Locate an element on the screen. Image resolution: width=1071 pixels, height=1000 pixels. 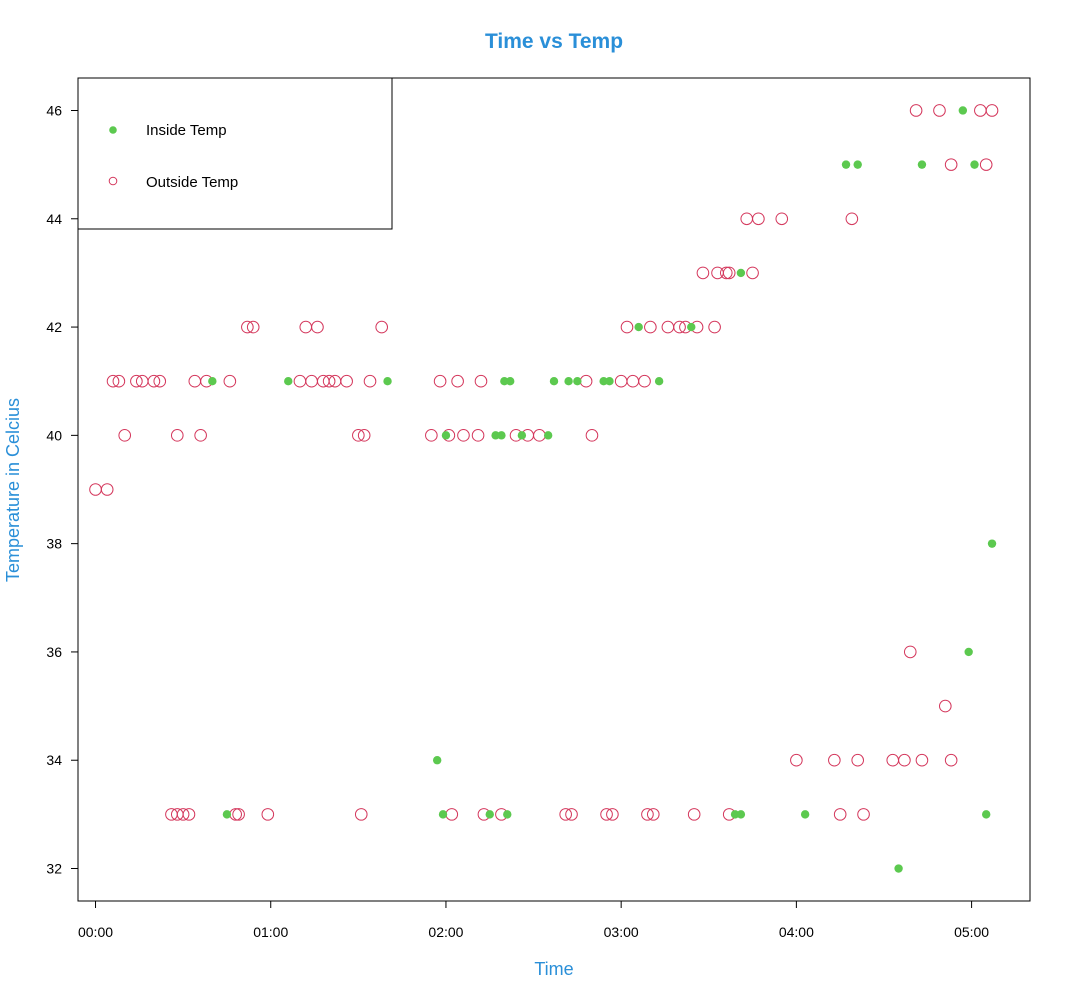
y-tick-label: 34 is located at coordinates (54, 760).